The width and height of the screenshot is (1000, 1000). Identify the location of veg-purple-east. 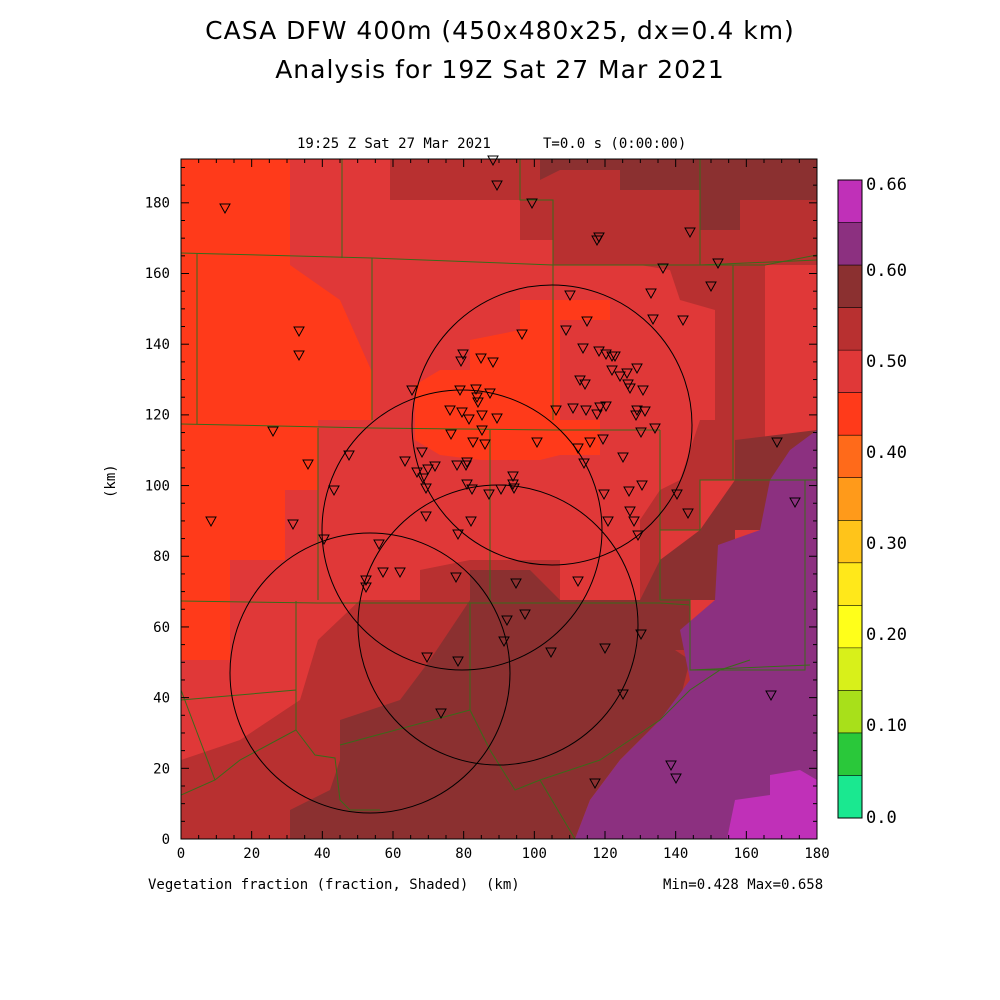
(696, 634).